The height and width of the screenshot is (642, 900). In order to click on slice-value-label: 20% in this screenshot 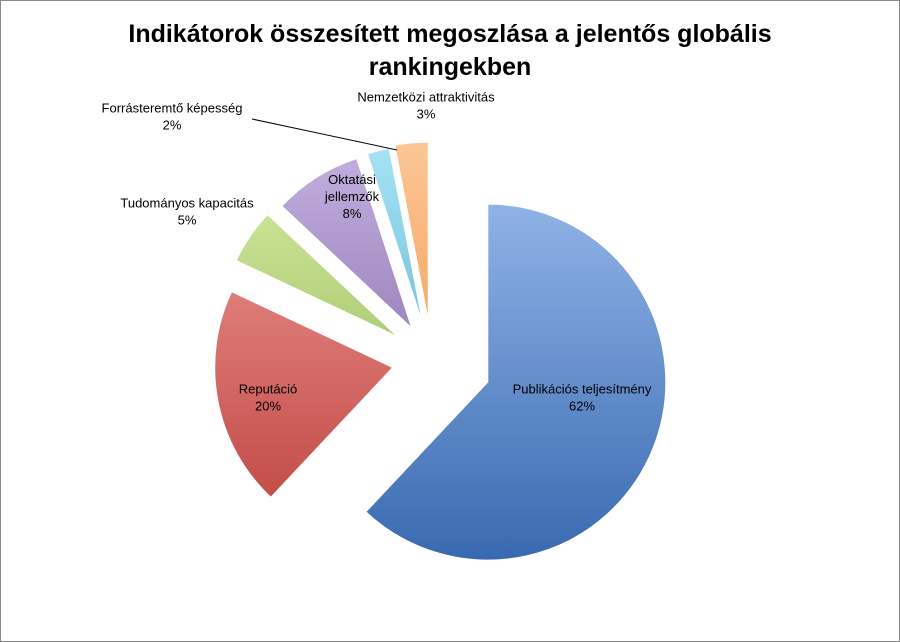, I will do `click(268, 406)`.